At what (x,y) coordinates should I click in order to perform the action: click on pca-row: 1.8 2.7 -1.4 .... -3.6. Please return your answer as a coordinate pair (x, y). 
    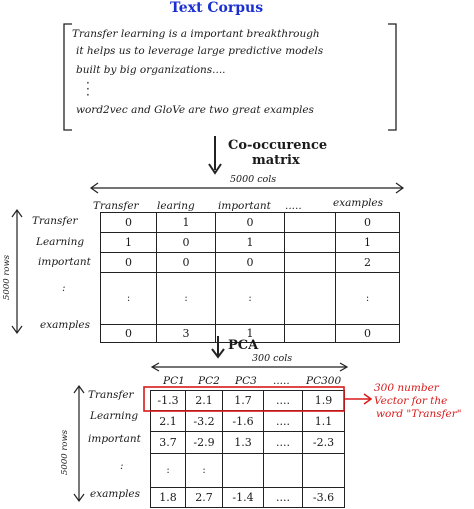
    Looking at the image, I should click on (247, 497).